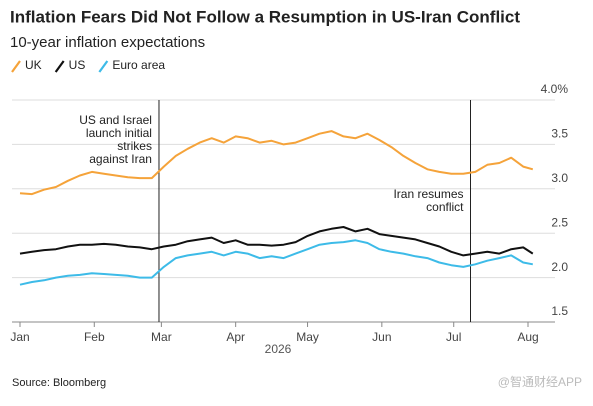 Image resolution: width=593 pixels, height=406 pixels. Describe the element at coordinates (115, 120) in the screenshot. I see `annotation-text: US and Israel` at that location.